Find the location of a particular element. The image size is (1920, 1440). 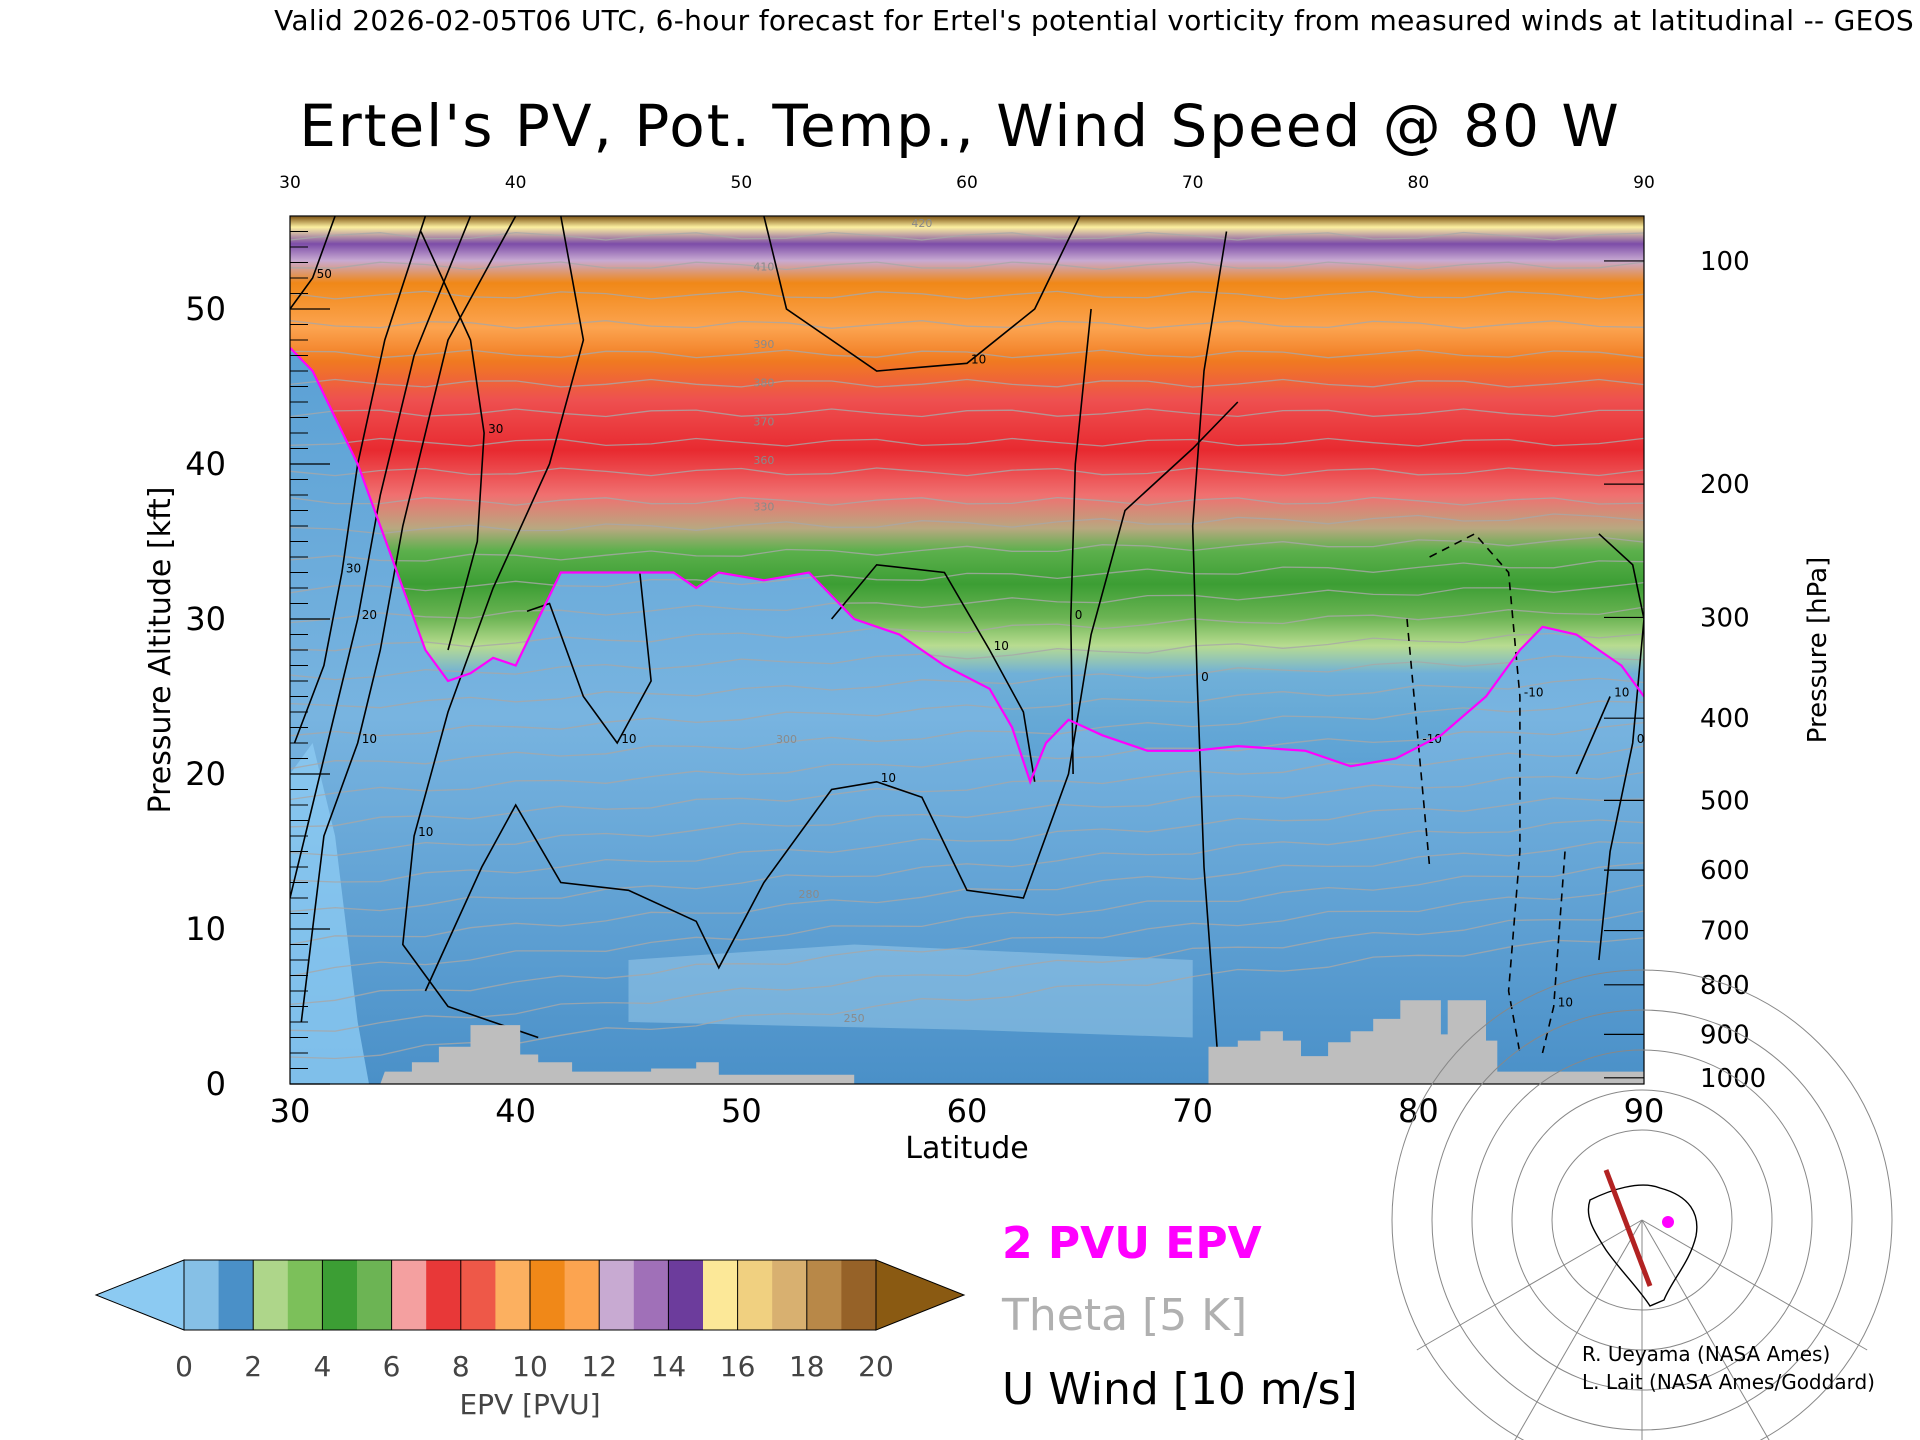

locator-latitude-circle is located at coordinates (1642, 1204).